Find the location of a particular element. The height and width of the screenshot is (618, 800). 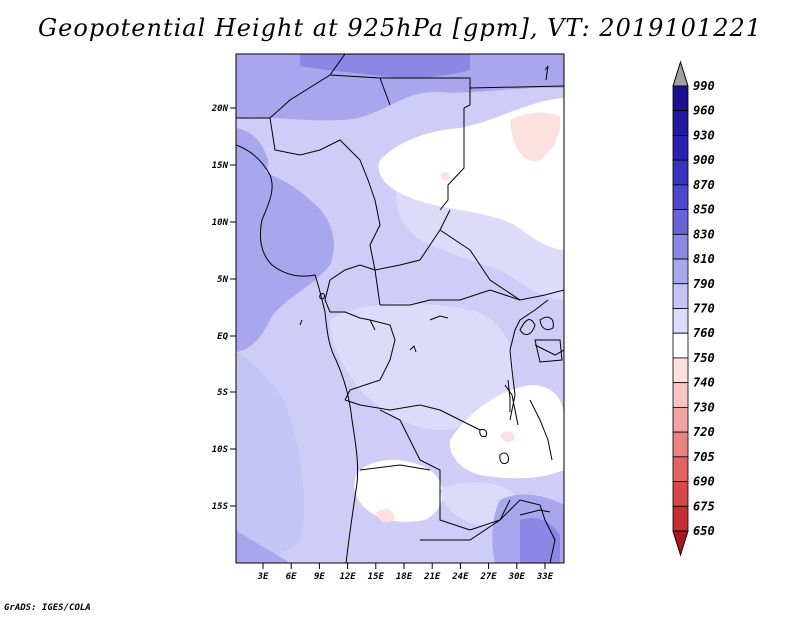

colorbar-label: 650 is located at coordinates (704, 531).